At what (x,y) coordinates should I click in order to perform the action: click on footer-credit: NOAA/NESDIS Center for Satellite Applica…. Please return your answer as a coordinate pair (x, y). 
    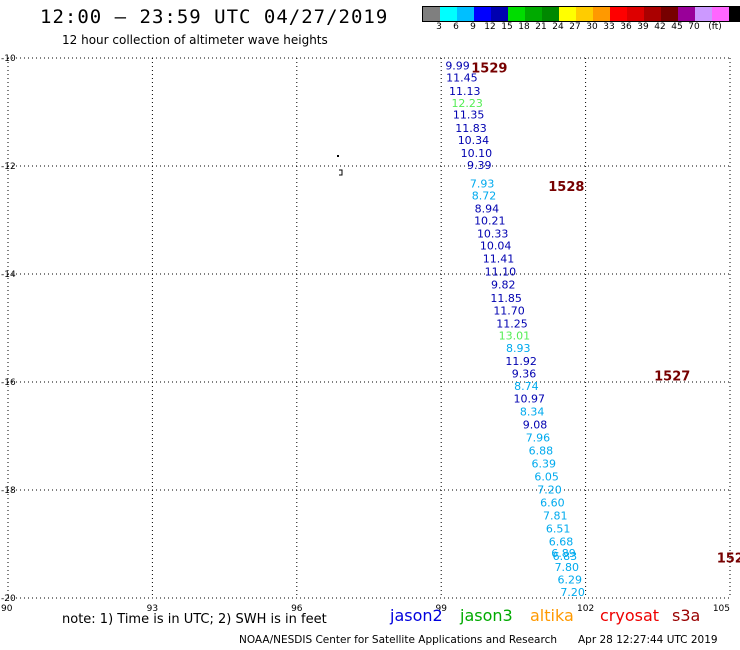
    Looking at the image, I should click on (398, 640).